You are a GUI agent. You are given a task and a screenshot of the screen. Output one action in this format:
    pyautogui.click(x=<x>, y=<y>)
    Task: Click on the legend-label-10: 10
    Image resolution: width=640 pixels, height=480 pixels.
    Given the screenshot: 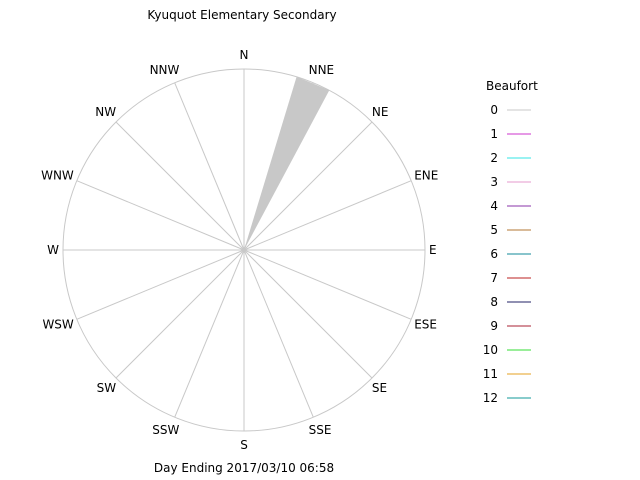 What is the action you would take?
    pyautogui.click(x=490, y=350)
    